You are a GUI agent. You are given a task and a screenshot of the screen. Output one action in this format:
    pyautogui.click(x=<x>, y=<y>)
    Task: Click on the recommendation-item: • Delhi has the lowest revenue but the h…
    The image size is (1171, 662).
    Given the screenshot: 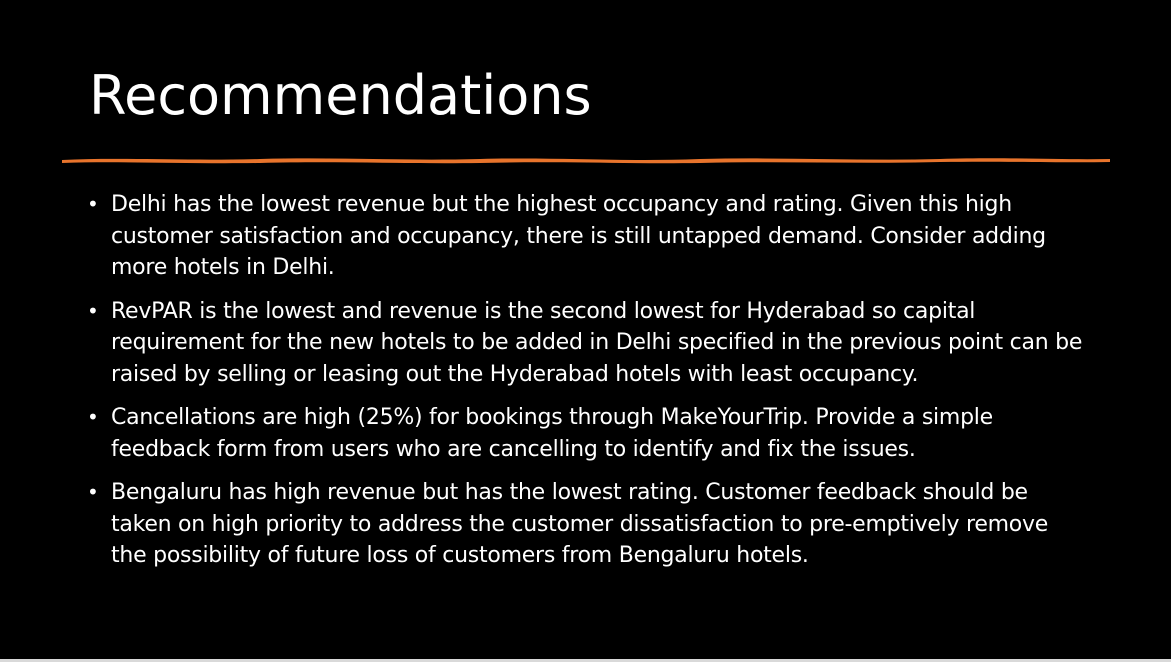 What is the action you would take?
    pyautogui.click(x=587, y=236)
    